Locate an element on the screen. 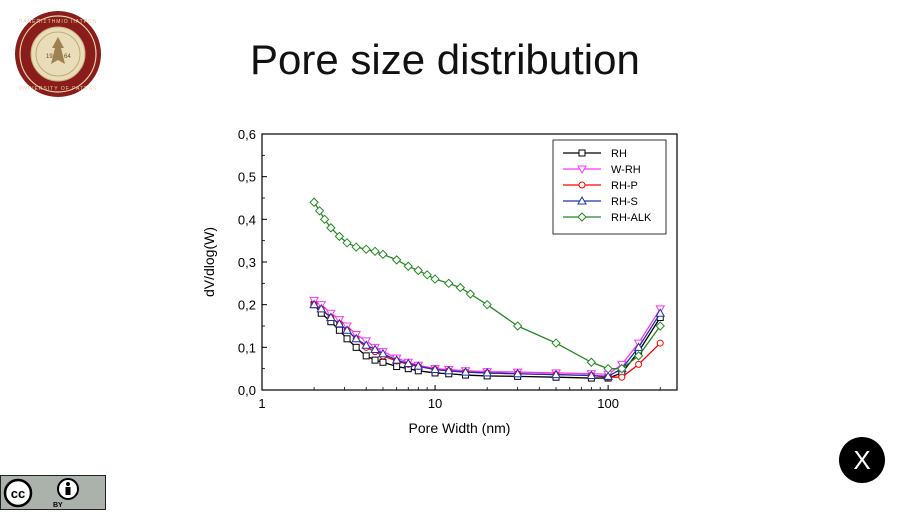 The image size is (907, 516). legend-label: W-RH is located at coordinates (626, 170).